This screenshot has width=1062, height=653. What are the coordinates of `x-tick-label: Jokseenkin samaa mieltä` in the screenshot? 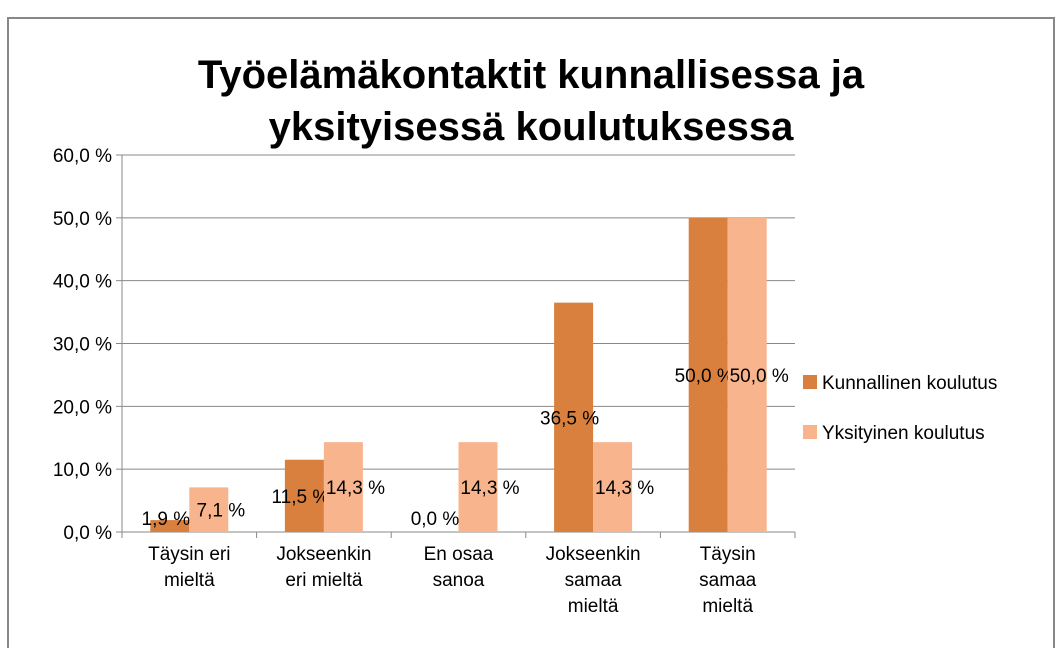 It's located at (593, 580).